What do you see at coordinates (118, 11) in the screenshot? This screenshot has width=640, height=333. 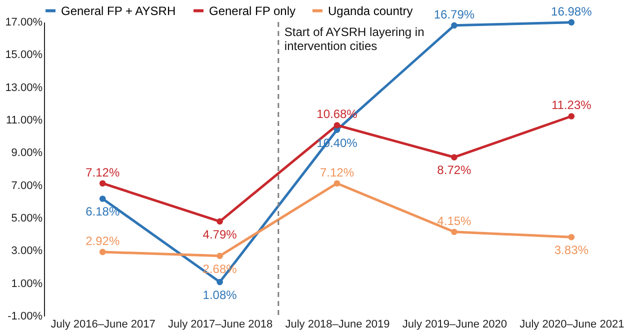 I see `legend-label: General FP + AYSRH` at bounding box center [118, 11].